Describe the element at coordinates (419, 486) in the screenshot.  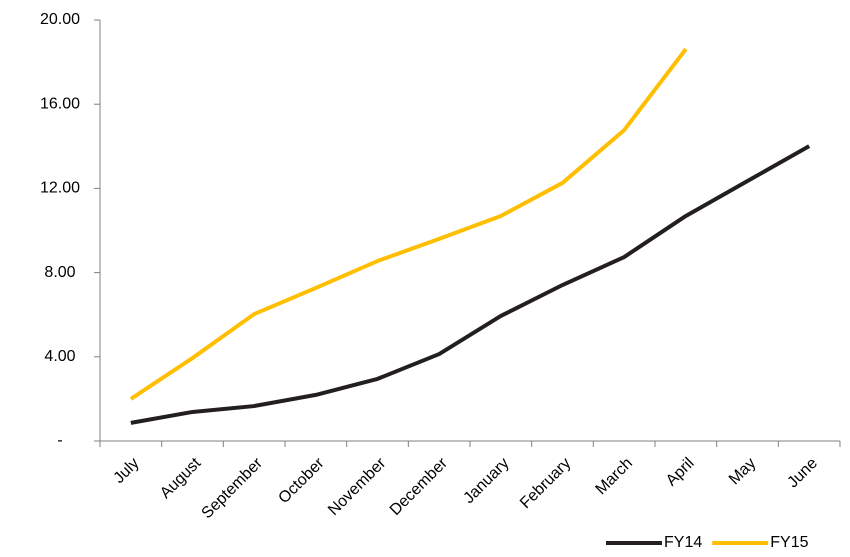
I see `x-tick-label: December` at that location.